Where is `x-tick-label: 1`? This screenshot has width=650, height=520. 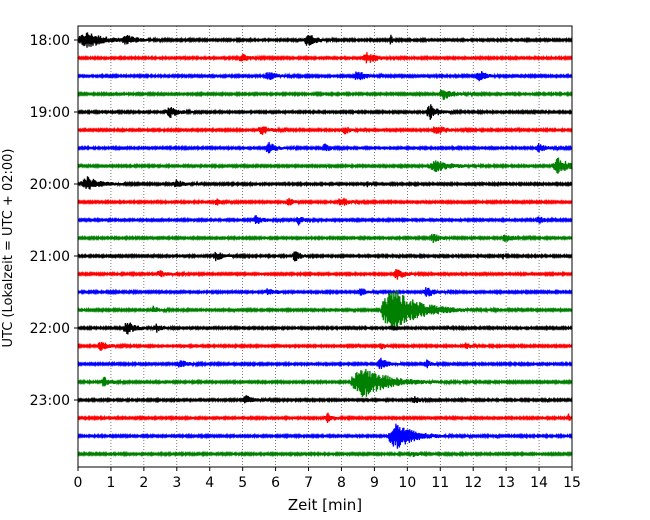
x-tick-label: 1 is located at coordinates (110, 483).